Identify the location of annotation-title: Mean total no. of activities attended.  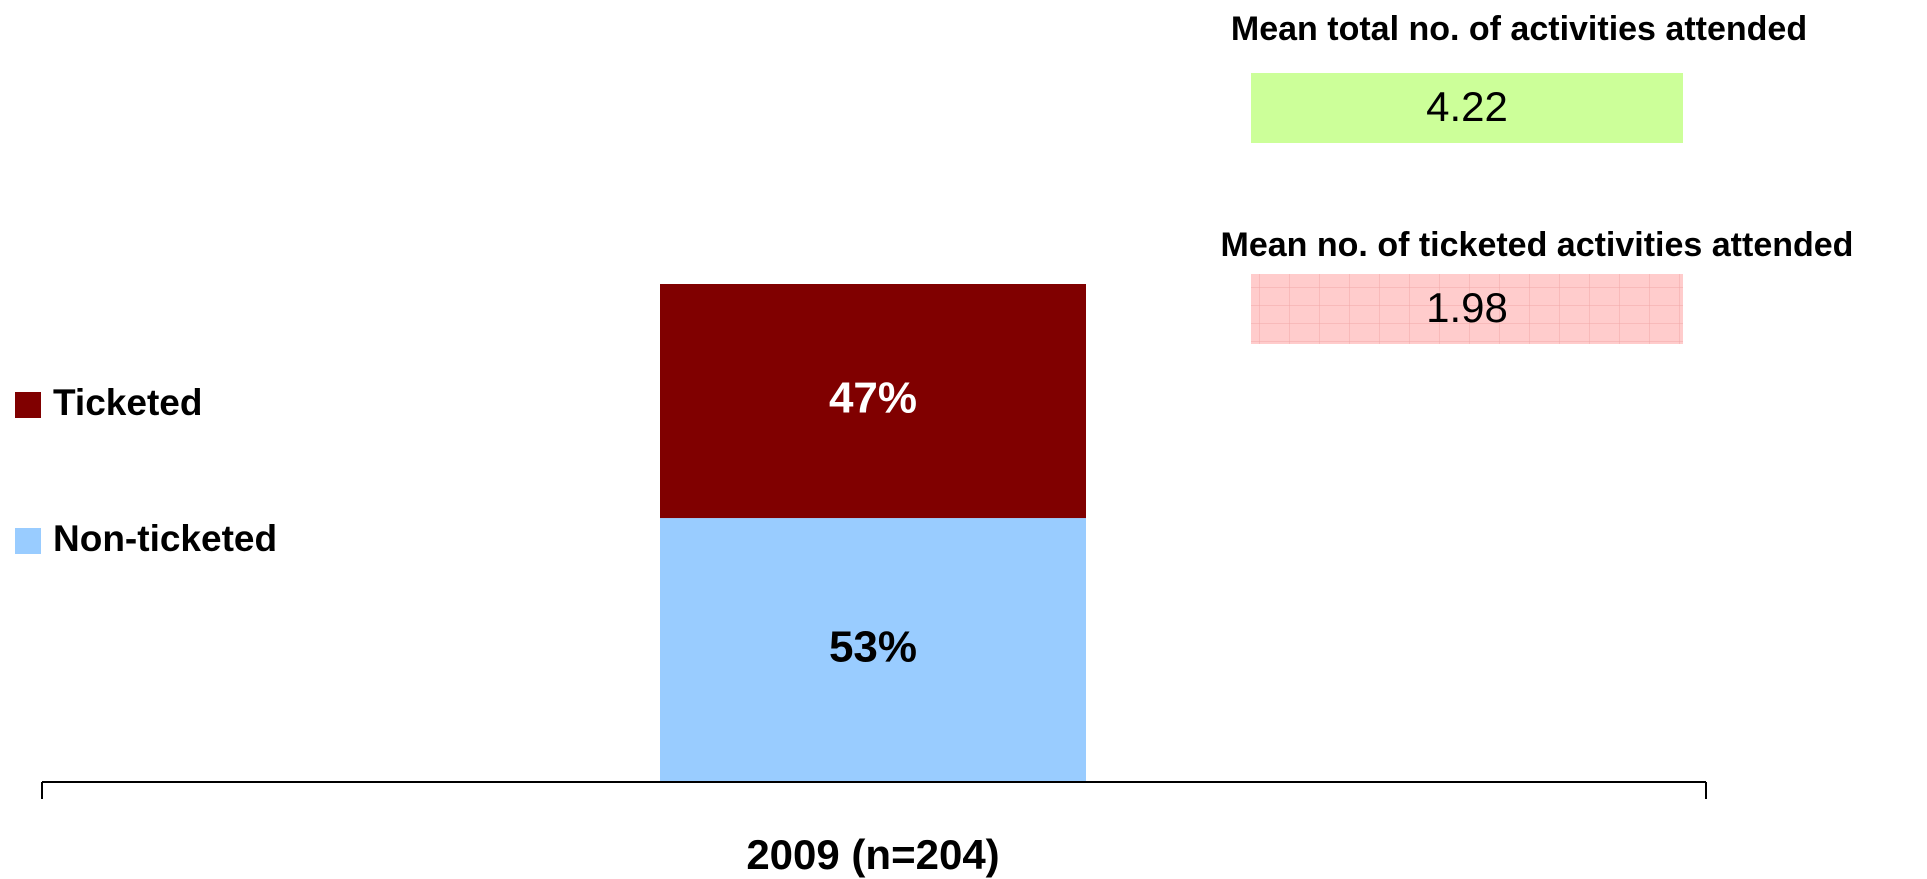
(1519, 29).